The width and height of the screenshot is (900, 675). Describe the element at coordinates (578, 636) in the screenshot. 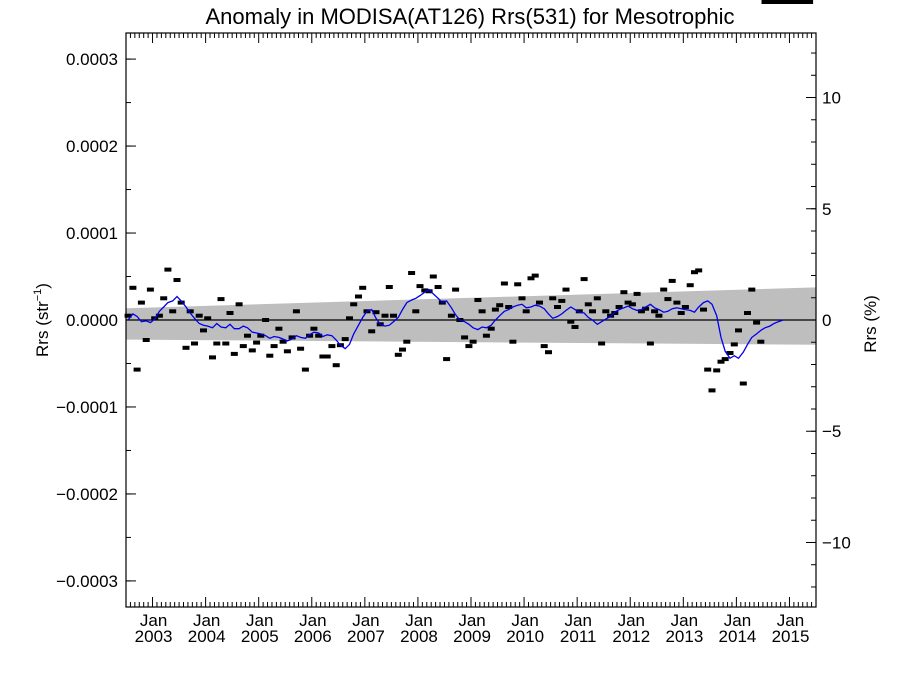

I see `x-tick-year-label: 2011` at that location.